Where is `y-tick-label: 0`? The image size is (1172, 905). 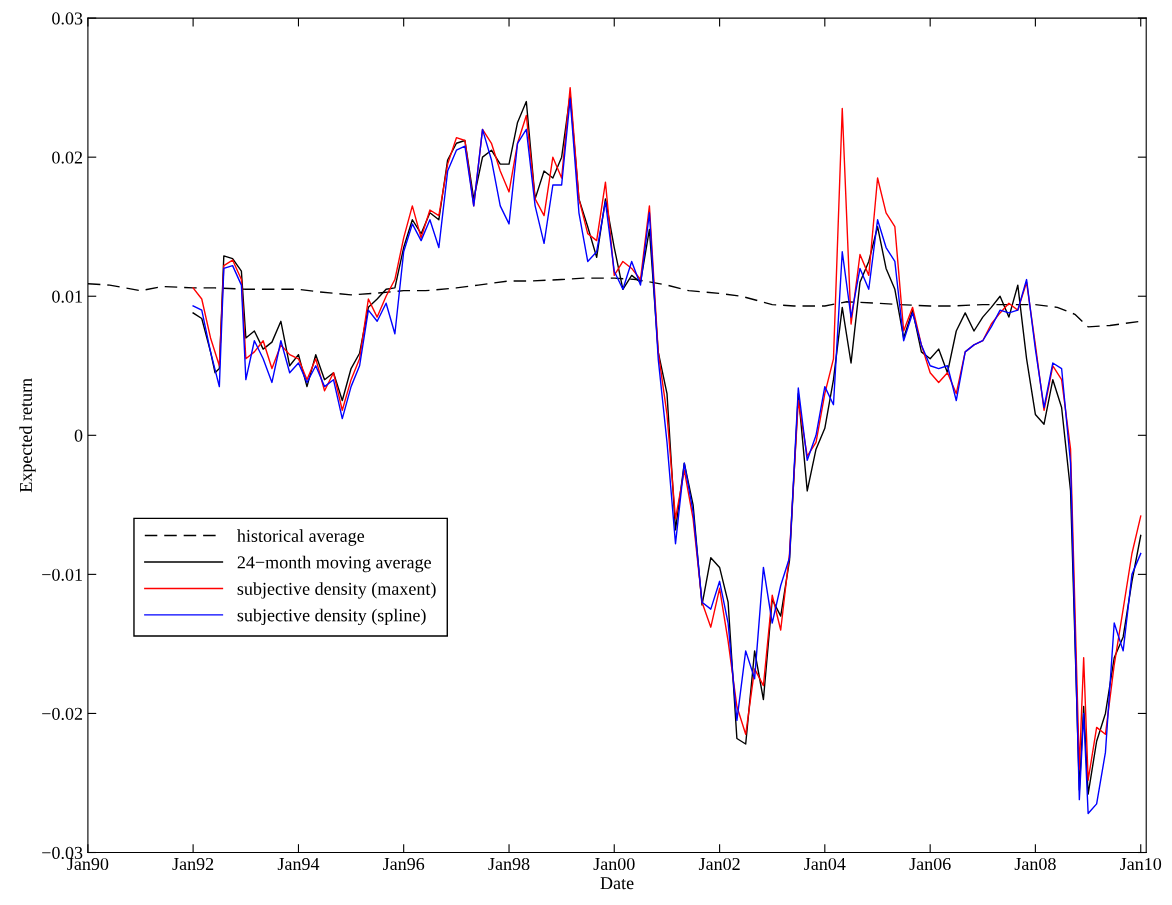 y-tick-label: 0 is located at coordinates (78, 435).